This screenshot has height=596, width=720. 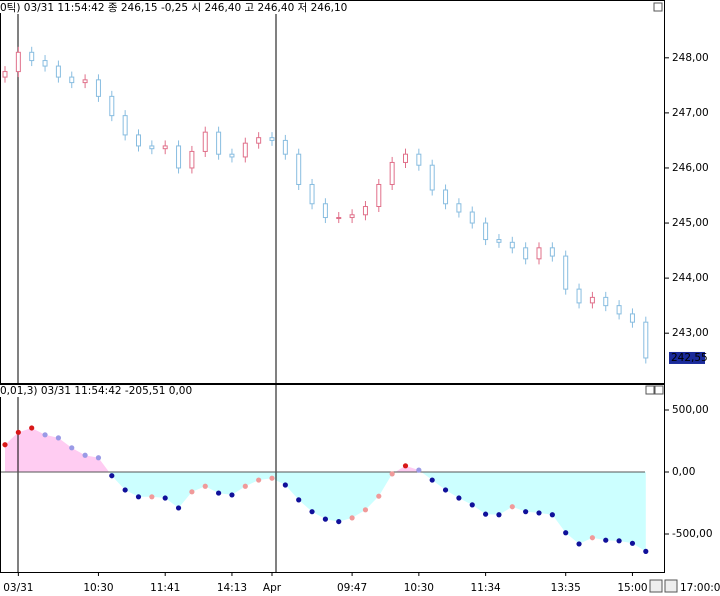 What do you see at coordinates (683, 472) in the screenshot?
I see `y-tick-label: 0,00` at bounding box center [683, 472].